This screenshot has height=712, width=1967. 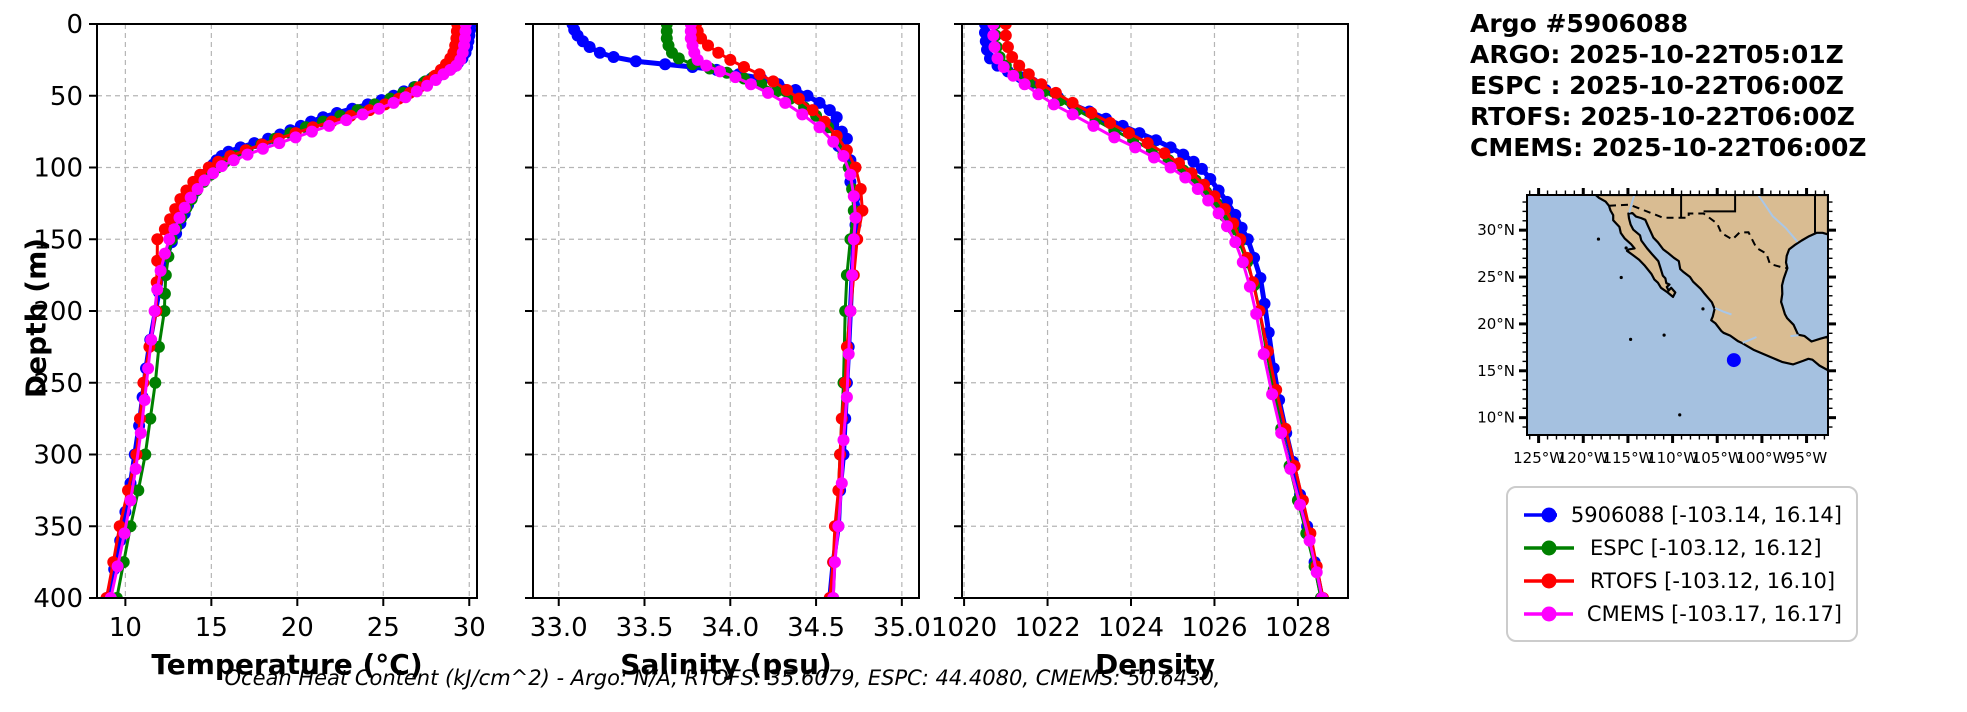 I want to click on map-lon-label: 110°W, so click(x=1672, y=458).